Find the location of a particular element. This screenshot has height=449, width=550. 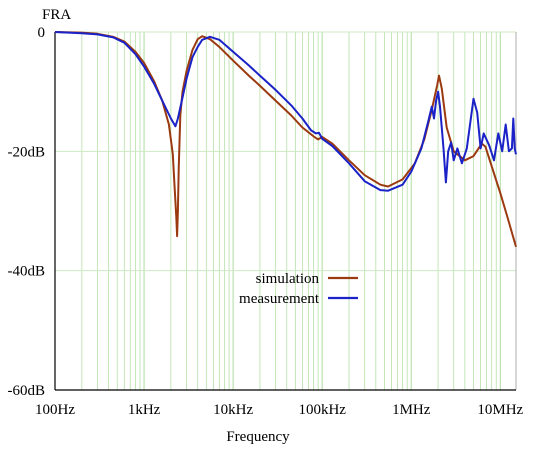

x-tick-label: 100kHz is located at coordinates (322, 410).